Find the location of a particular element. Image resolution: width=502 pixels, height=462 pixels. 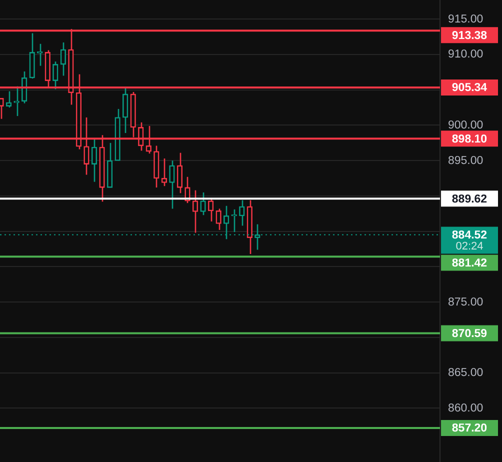

ref-line-label: 884.52 is located at coordinates (470, 235).